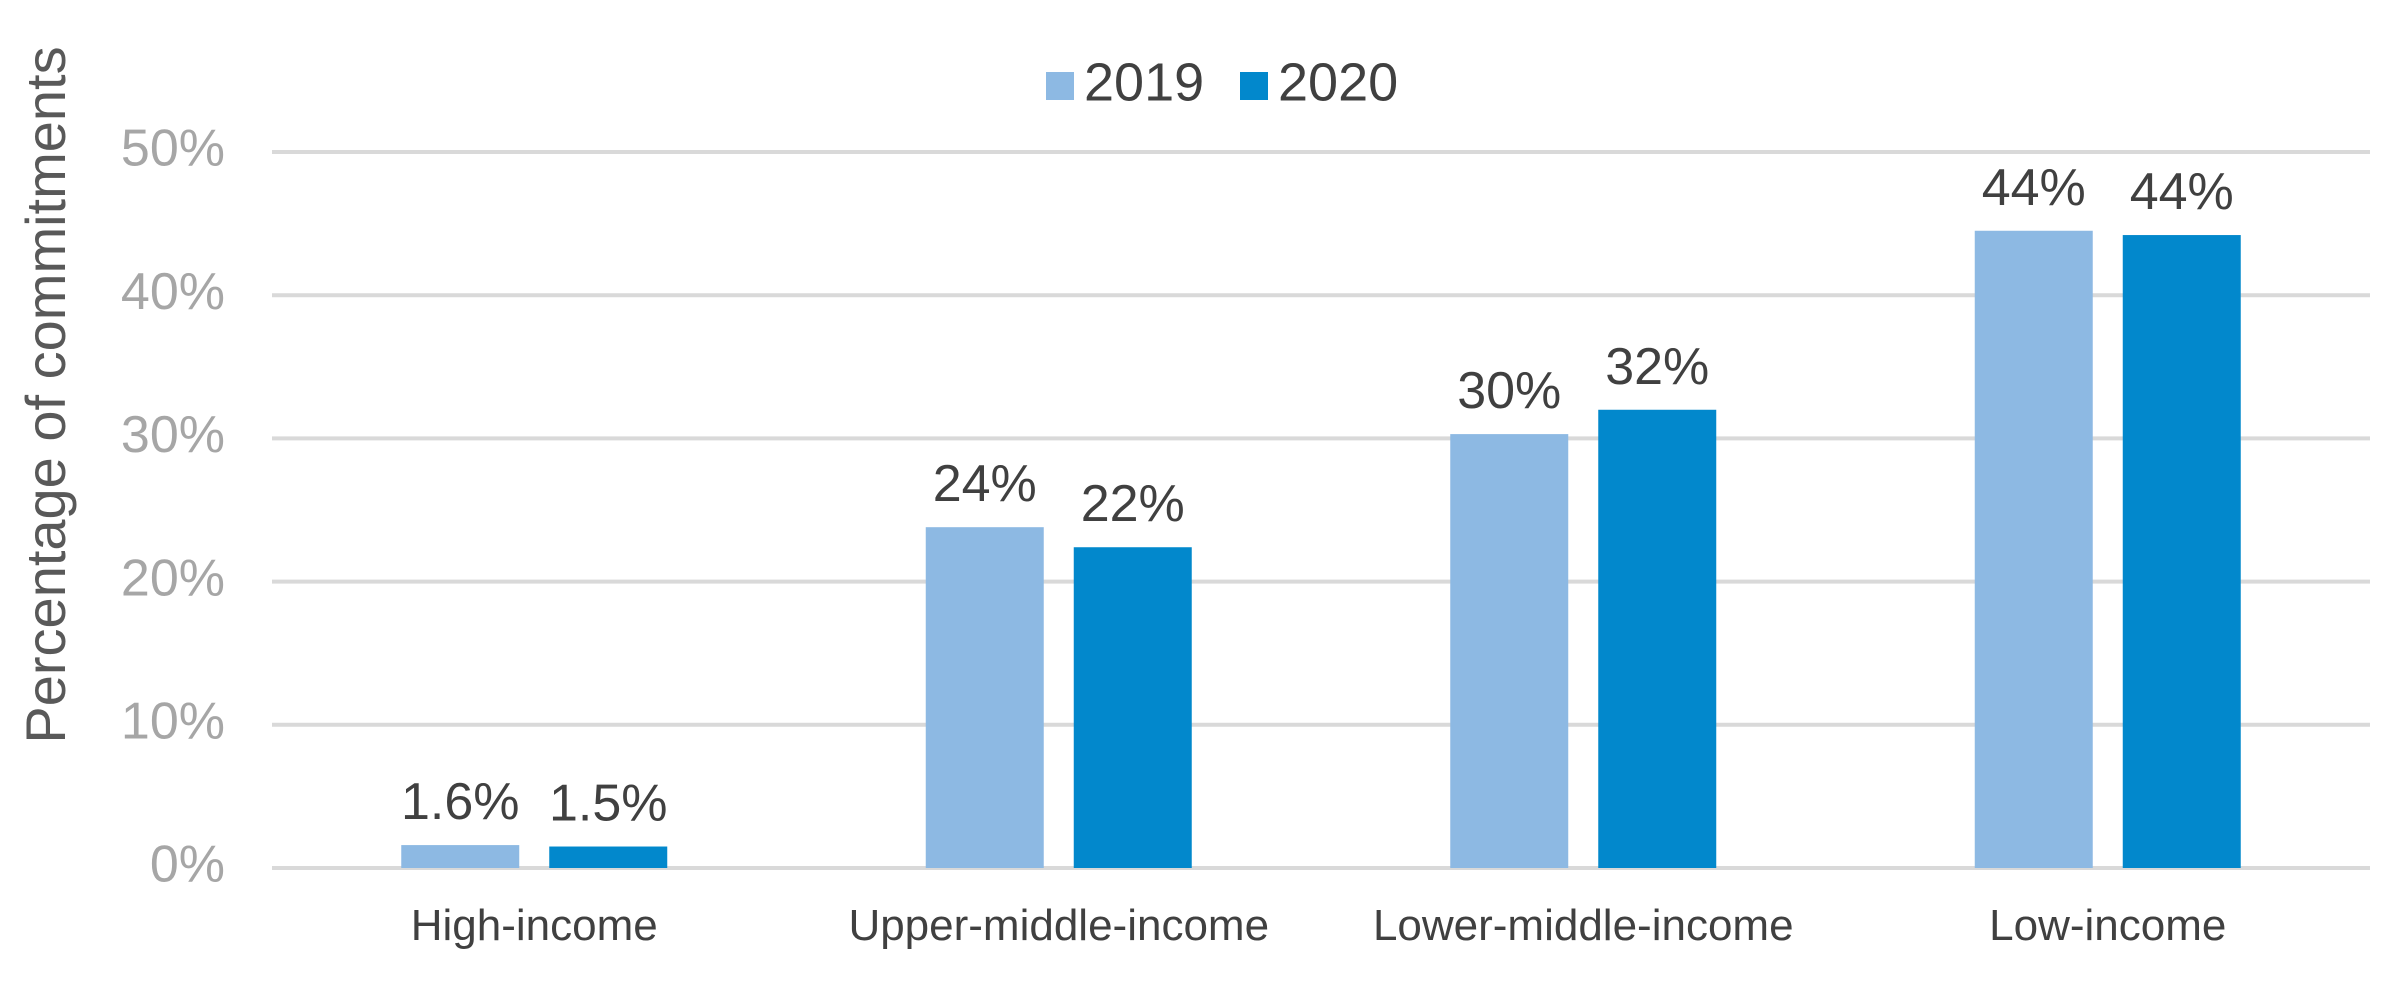 This screenshot has width=2400, height=998. What do you see at coordinates (1058, 925) in the screenshot?
I see `x-tick-label: Upper-middle-income` at bounding box center [1058, 925].